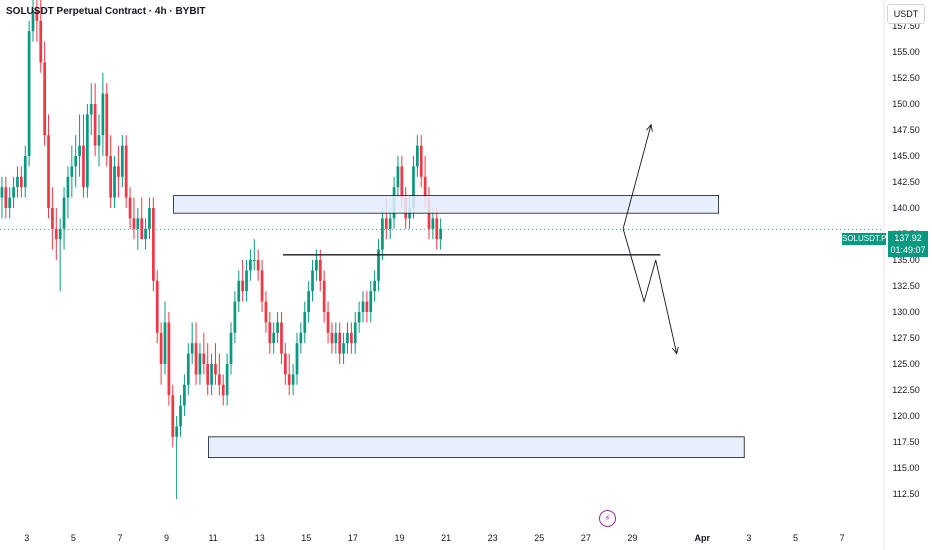  What do you see at coordinates (632, 538) in the screenshot?
I see `x-tick-label: 29` at bounding box center [632, 538].